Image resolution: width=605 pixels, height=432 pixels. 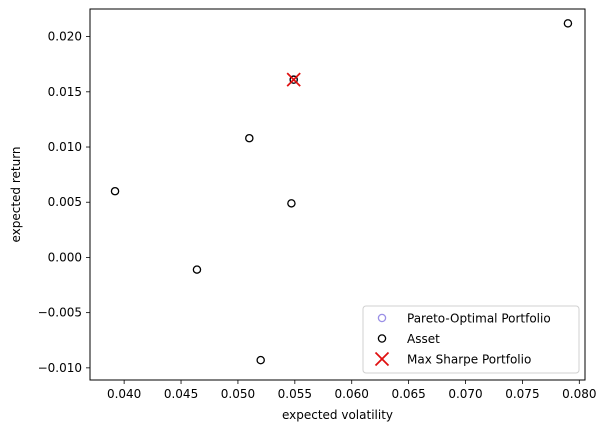 What do you see at coordinates (479, 319) in the screenshot?
I see `legend-entry-label: Pareto-Optimal Portfolio` at bounding box center [479, 319].